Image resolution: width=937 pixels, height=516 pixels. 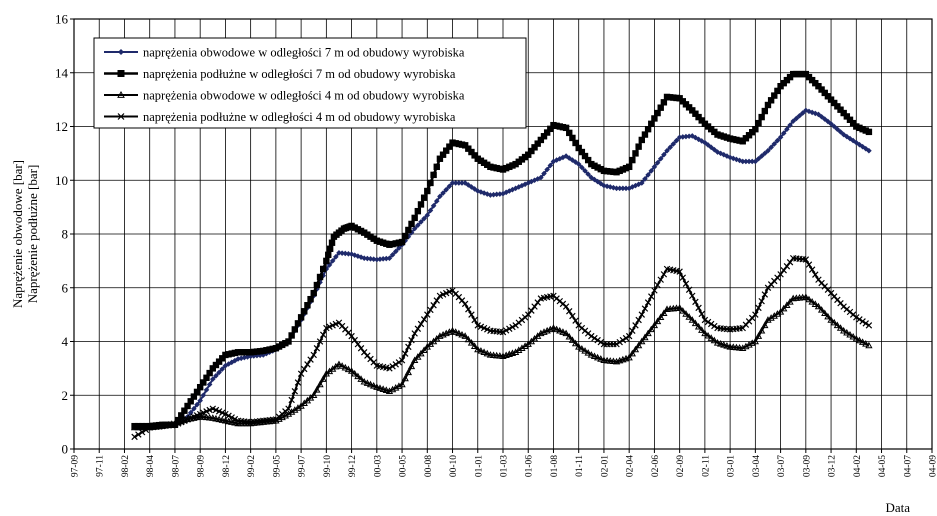 I want to click on y-tick-labels: 0 2 4 6 8 10 12 14 16, so click(x=64, y=234).